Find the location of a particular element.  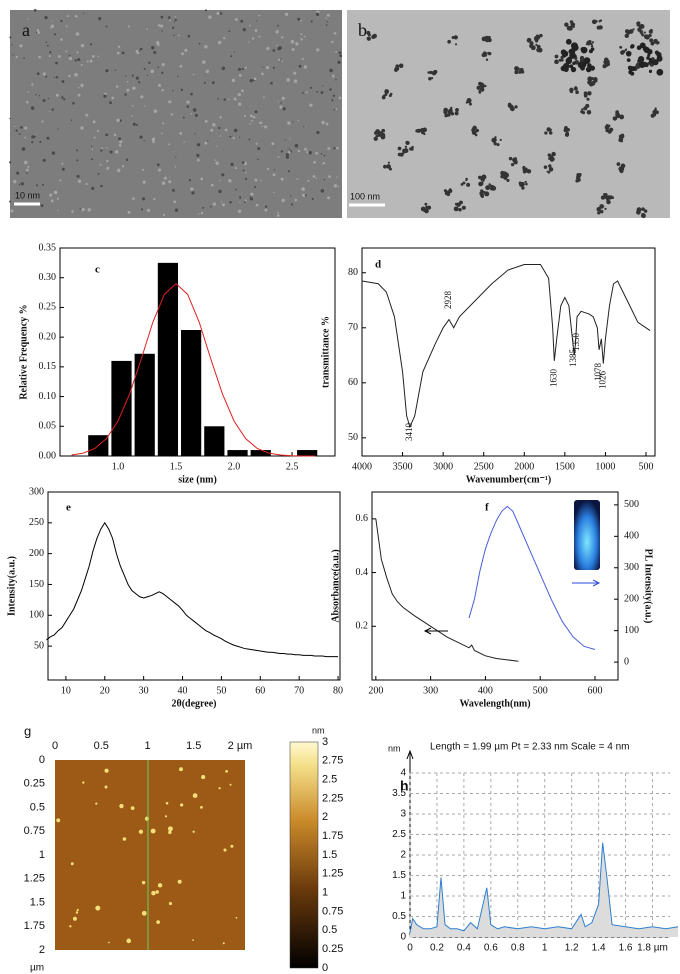

panel-label: e is located at coordinates (68, 508).